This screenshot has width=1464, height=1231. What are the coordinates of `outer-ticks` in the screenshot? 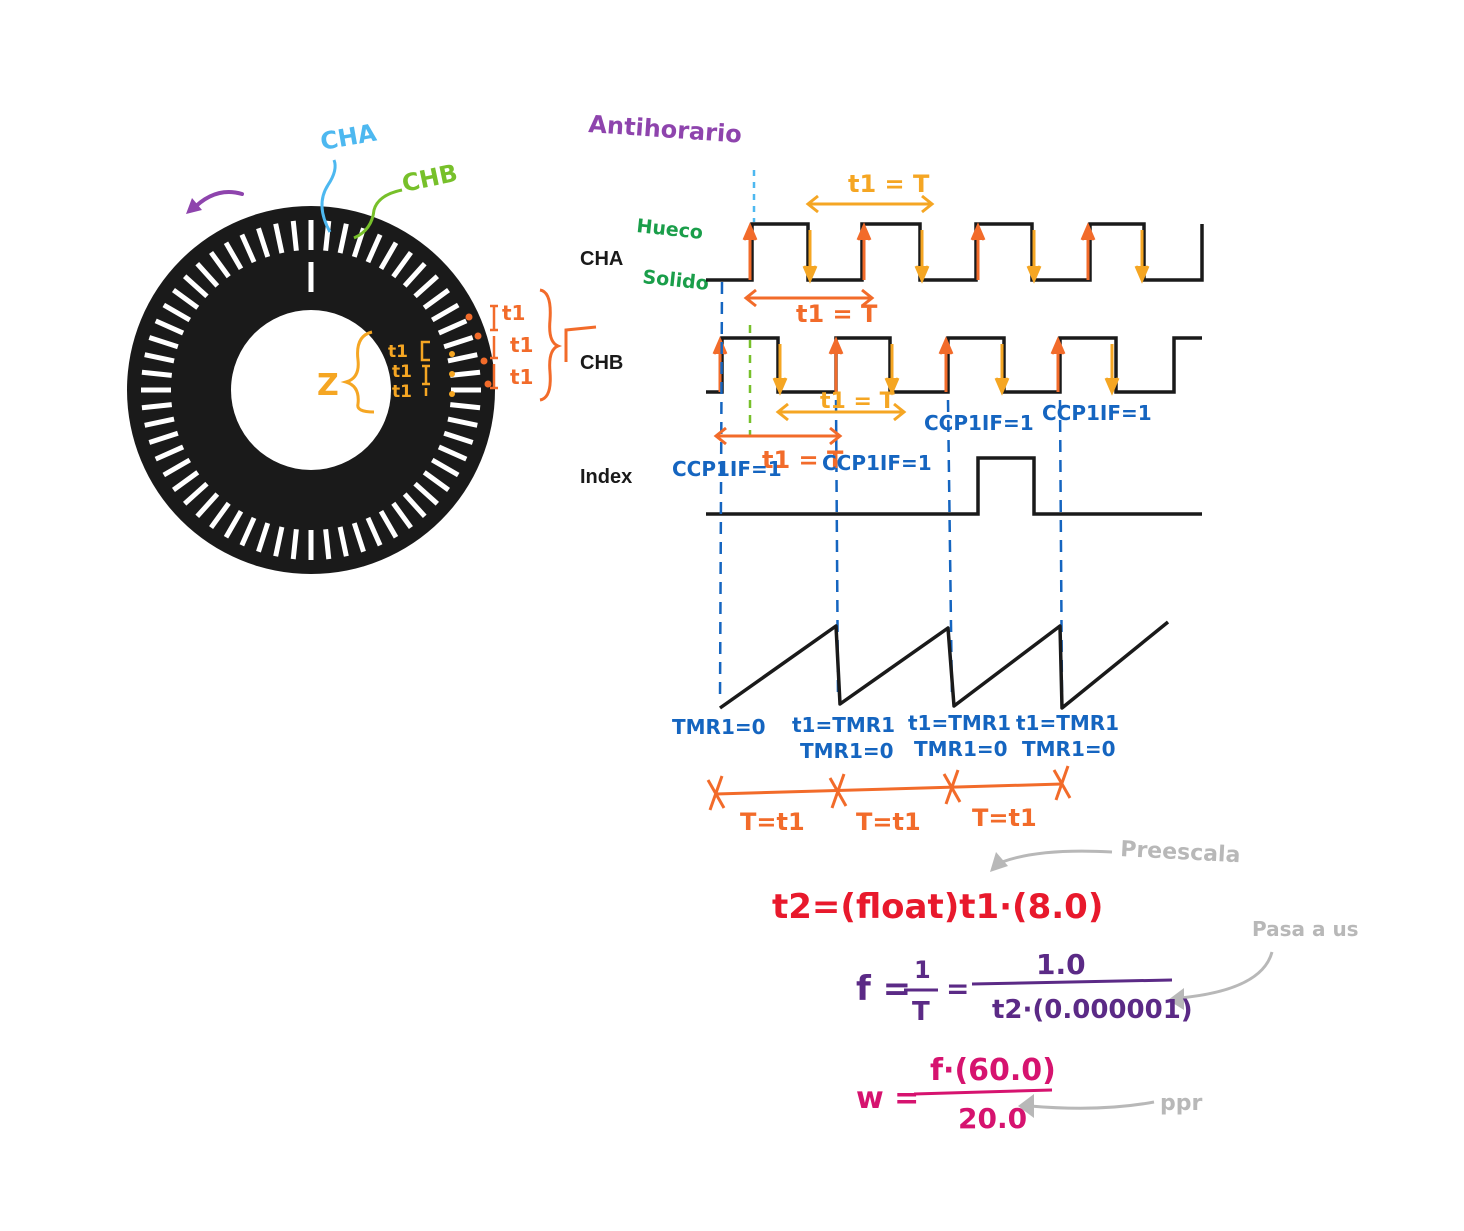 It's located at (494, 347).